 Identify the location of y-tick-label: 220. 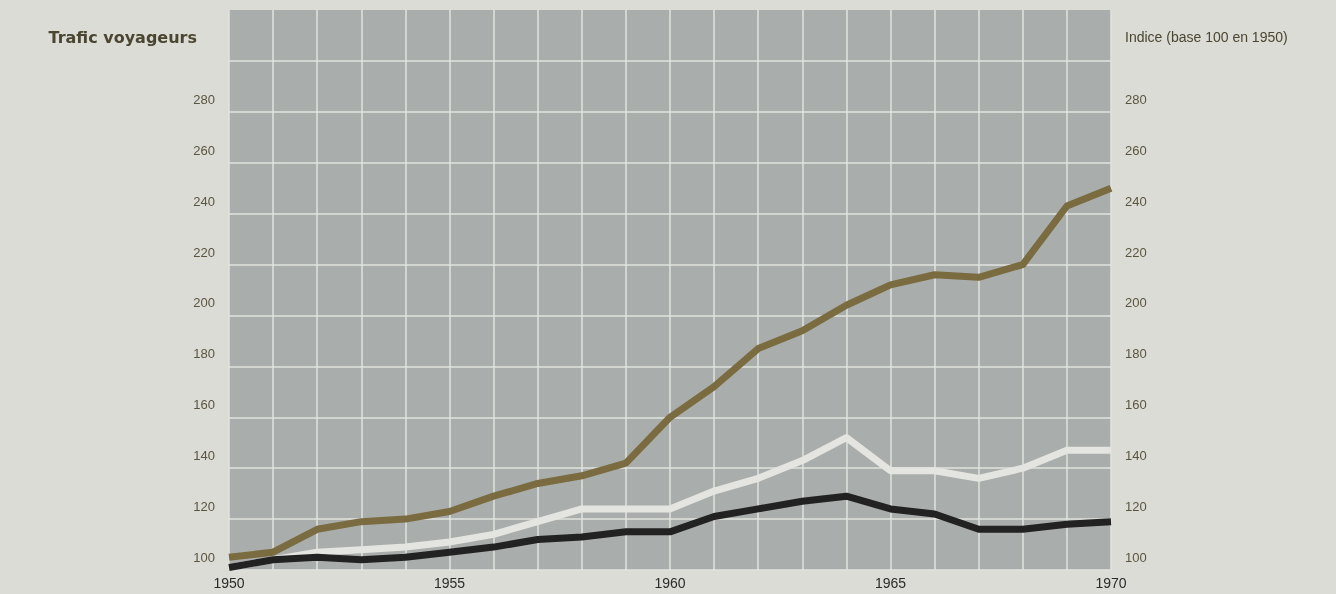
(204, 252).